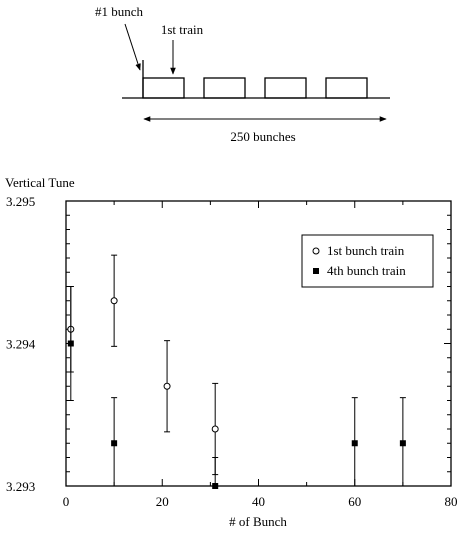 The image size is (467, 547). Describe the element at coordinates (366, 270) in the screenshot. I see `legend-label-4th-train: 4th bunch train` at that location.